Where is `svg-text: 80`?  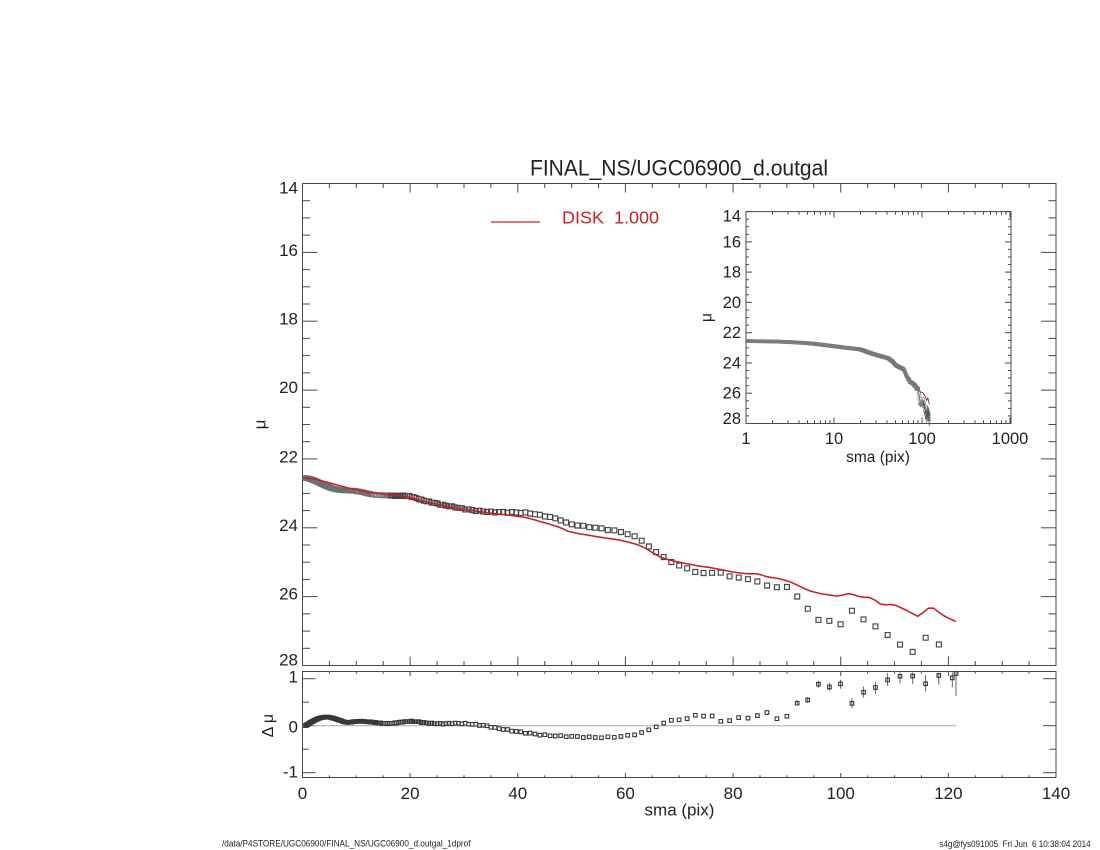 svg-text: 80 is located at coordinates (733, 793).